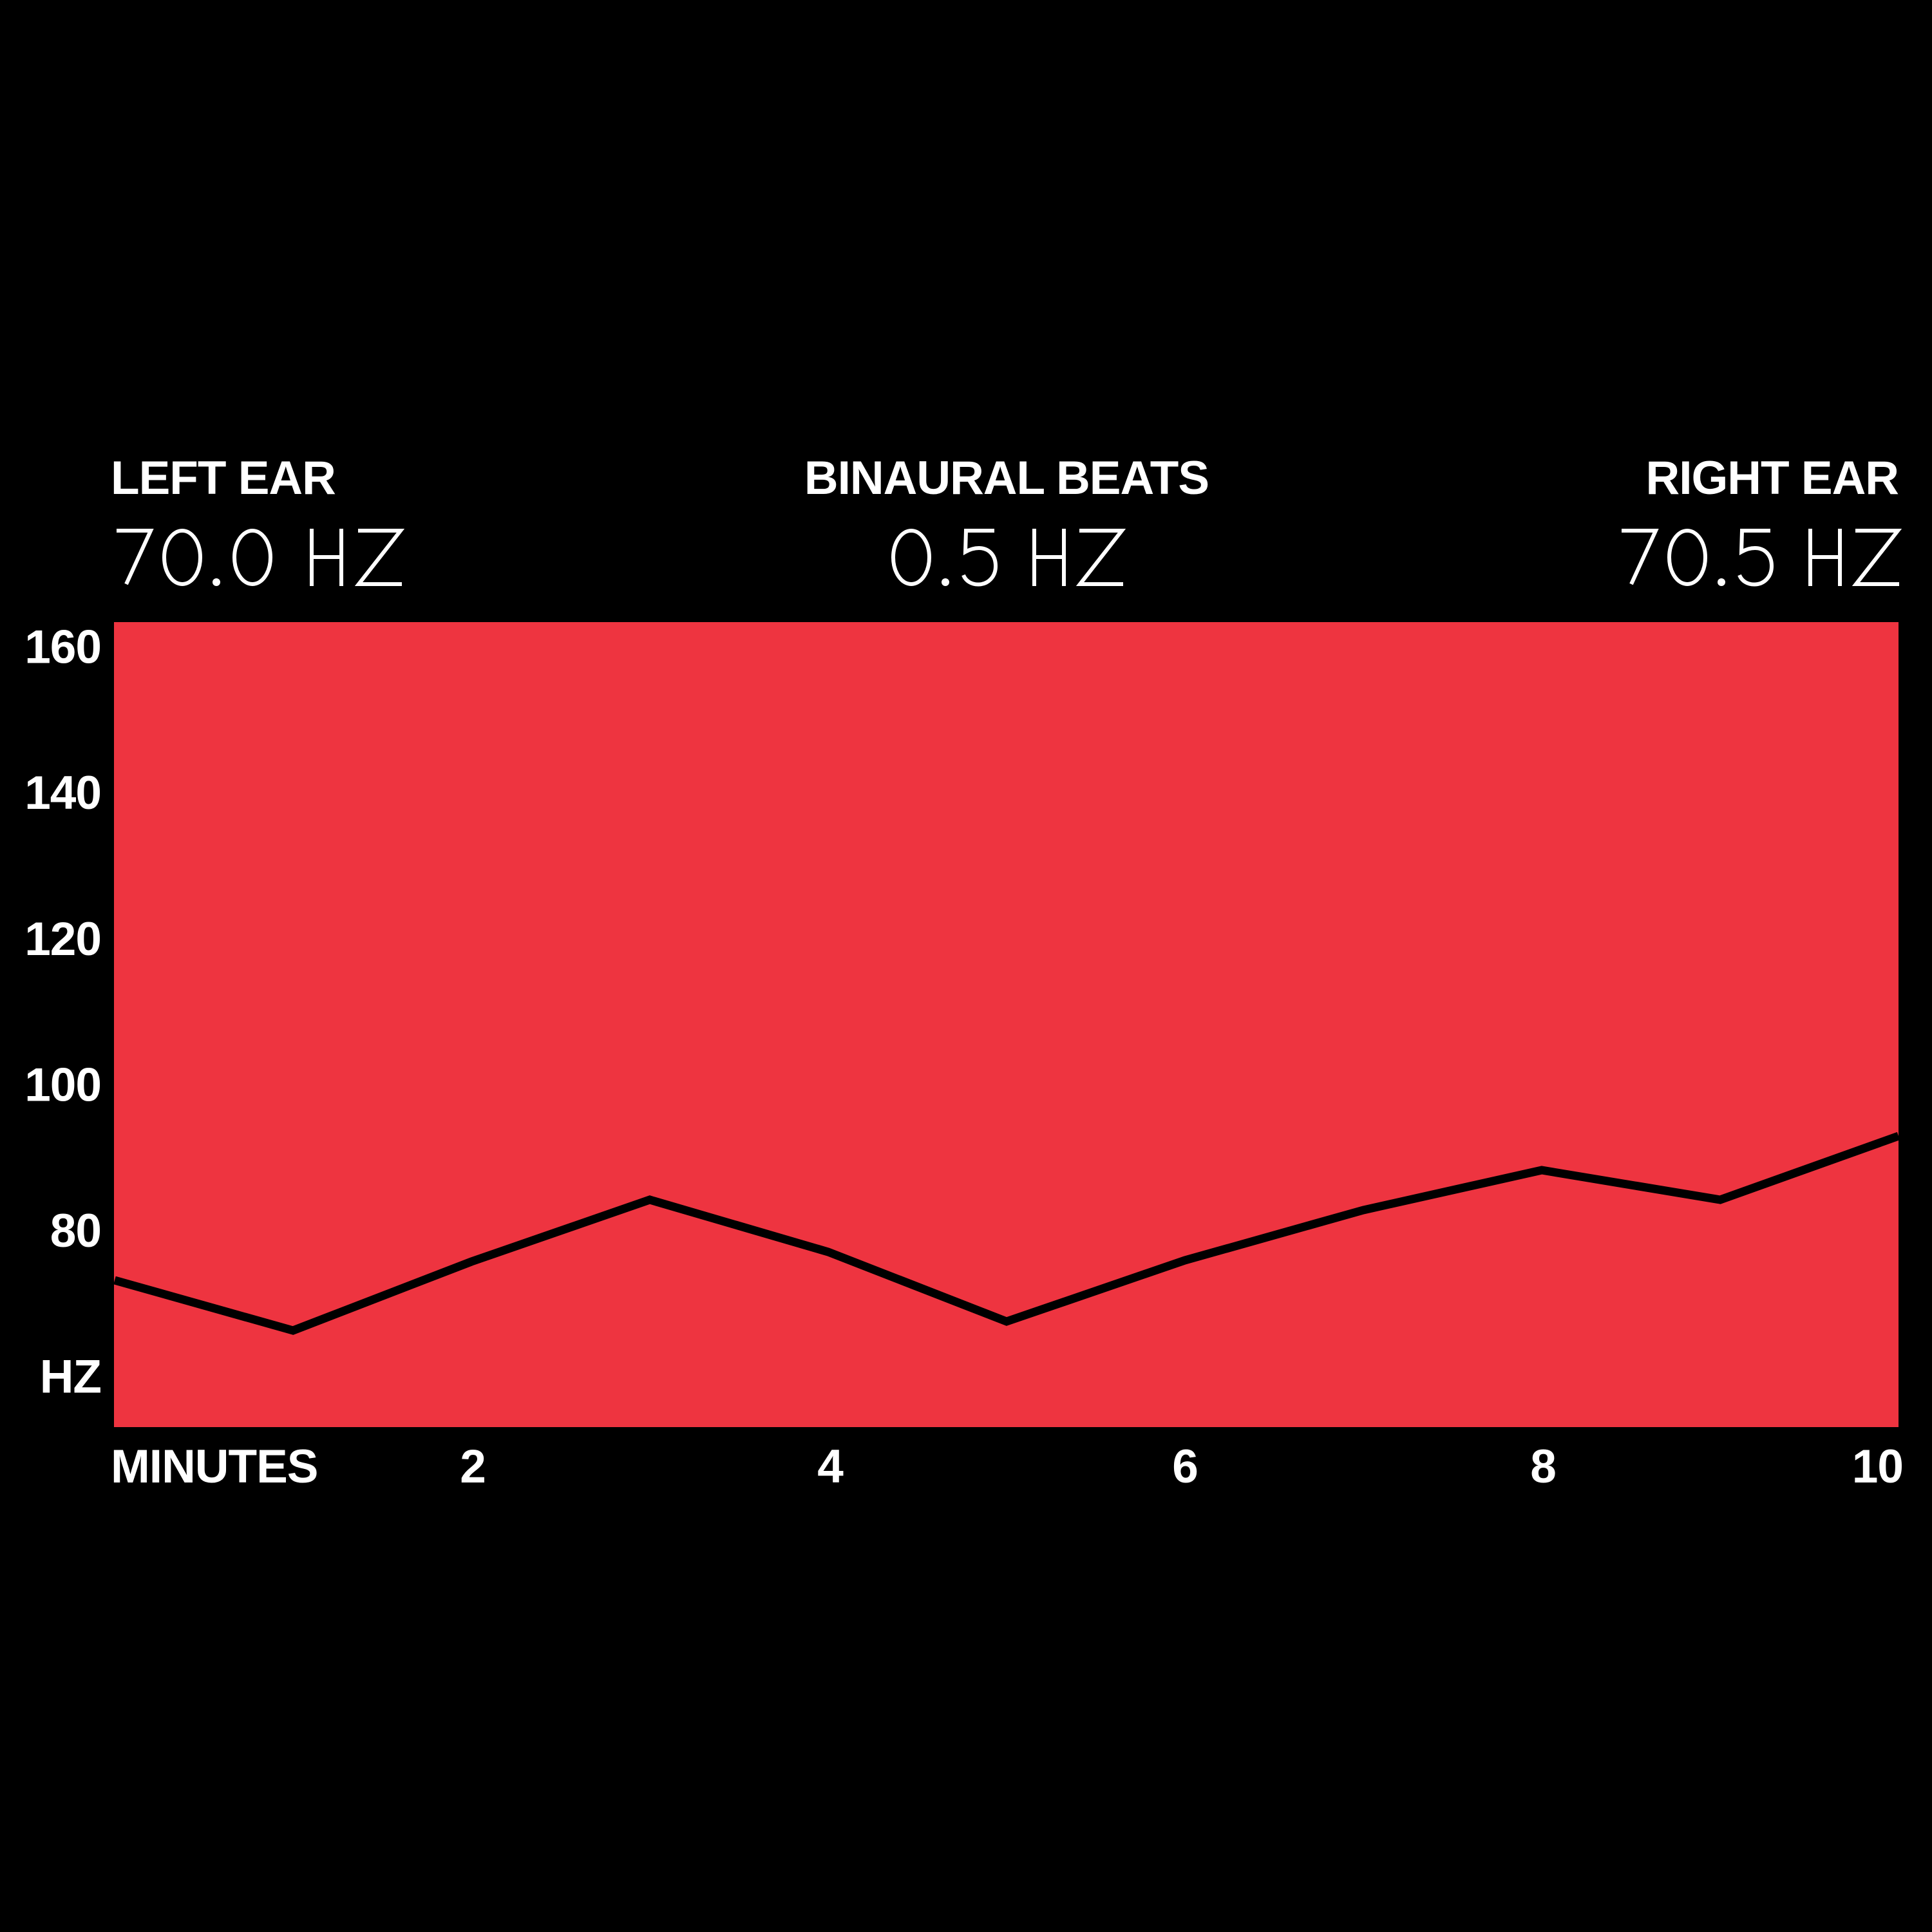 The width and height of the screenshot is (1932, 1932). What do you see at coordinates (1007, 478) in the screenshot?
I see `svg-text: BINAURAL BEATS` at bounding box center [1007, 478].